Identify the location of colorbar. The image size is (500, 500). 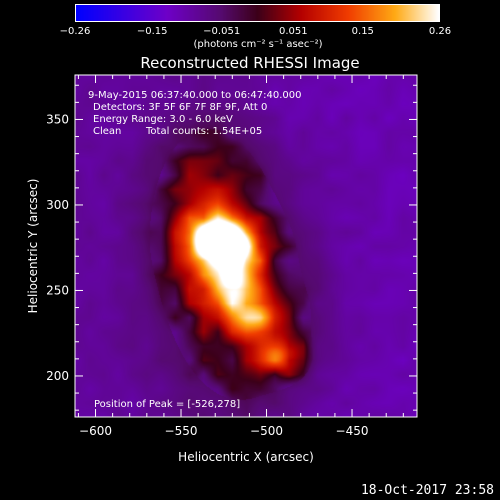
(257, 13).